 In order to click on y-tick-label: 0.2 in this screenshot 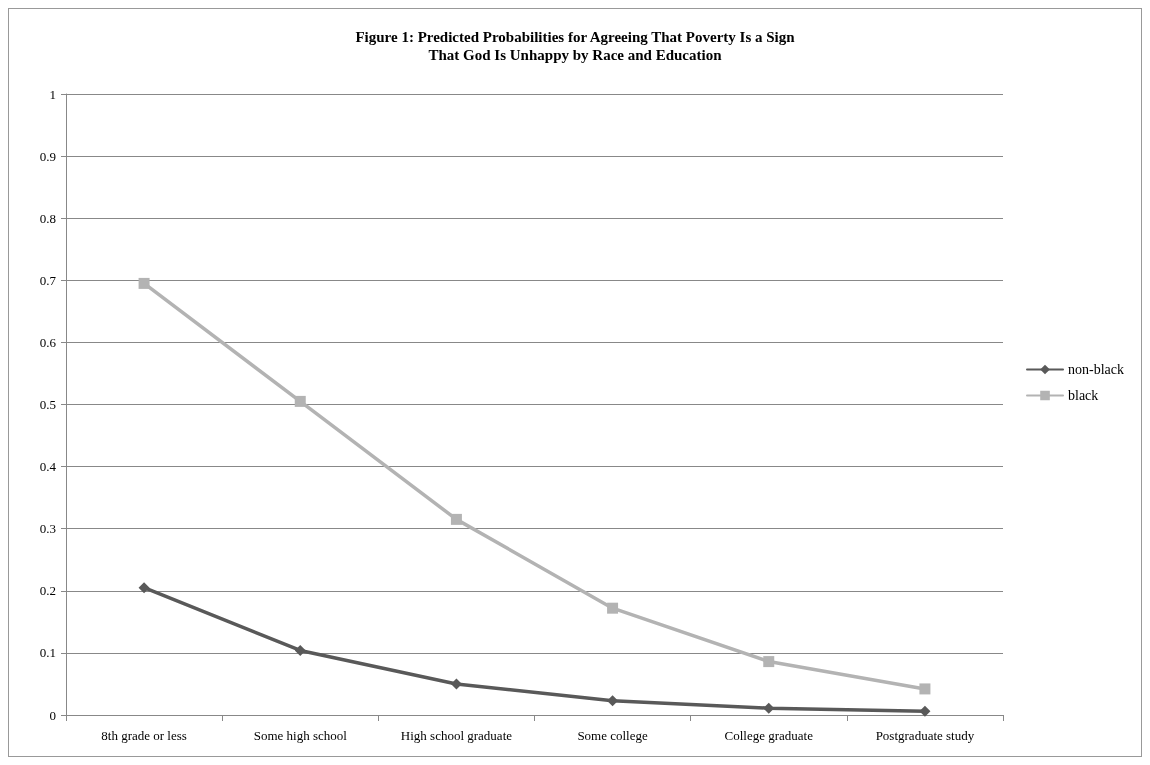, I will do `click(47, 591)`.